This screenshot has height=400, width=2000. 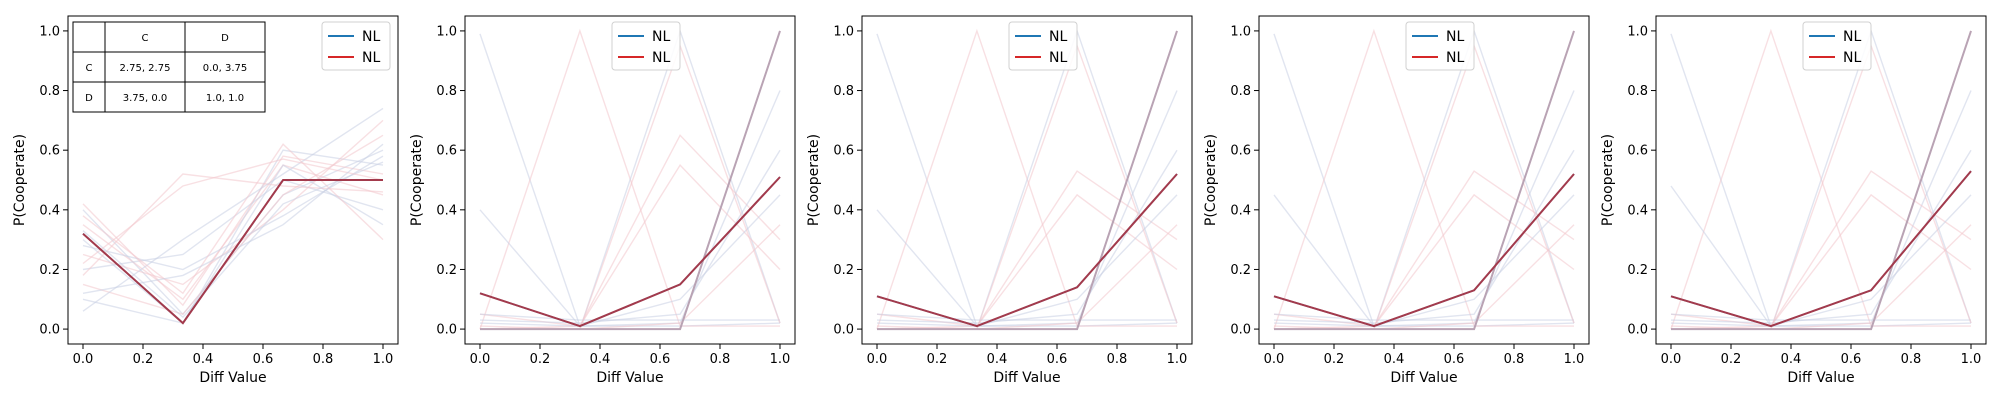 What do you see at coordinates (89, 98) in the screenshot?
I see `table-row-header: D` at bounding box center [89, 98].